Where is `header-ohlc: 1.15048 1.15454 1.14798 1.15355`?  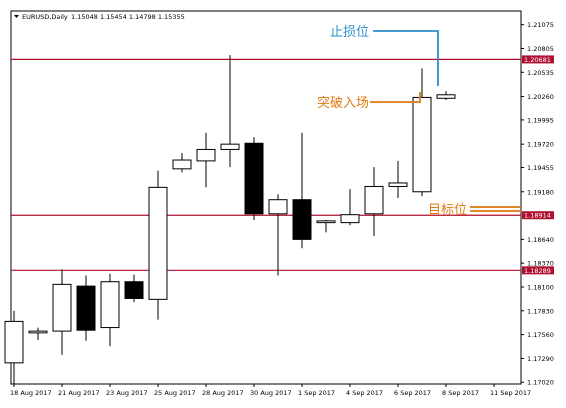
header-ohlc: 1.15048 1.15454 1.14798 1.15355 is located at coordinates (128, 17).